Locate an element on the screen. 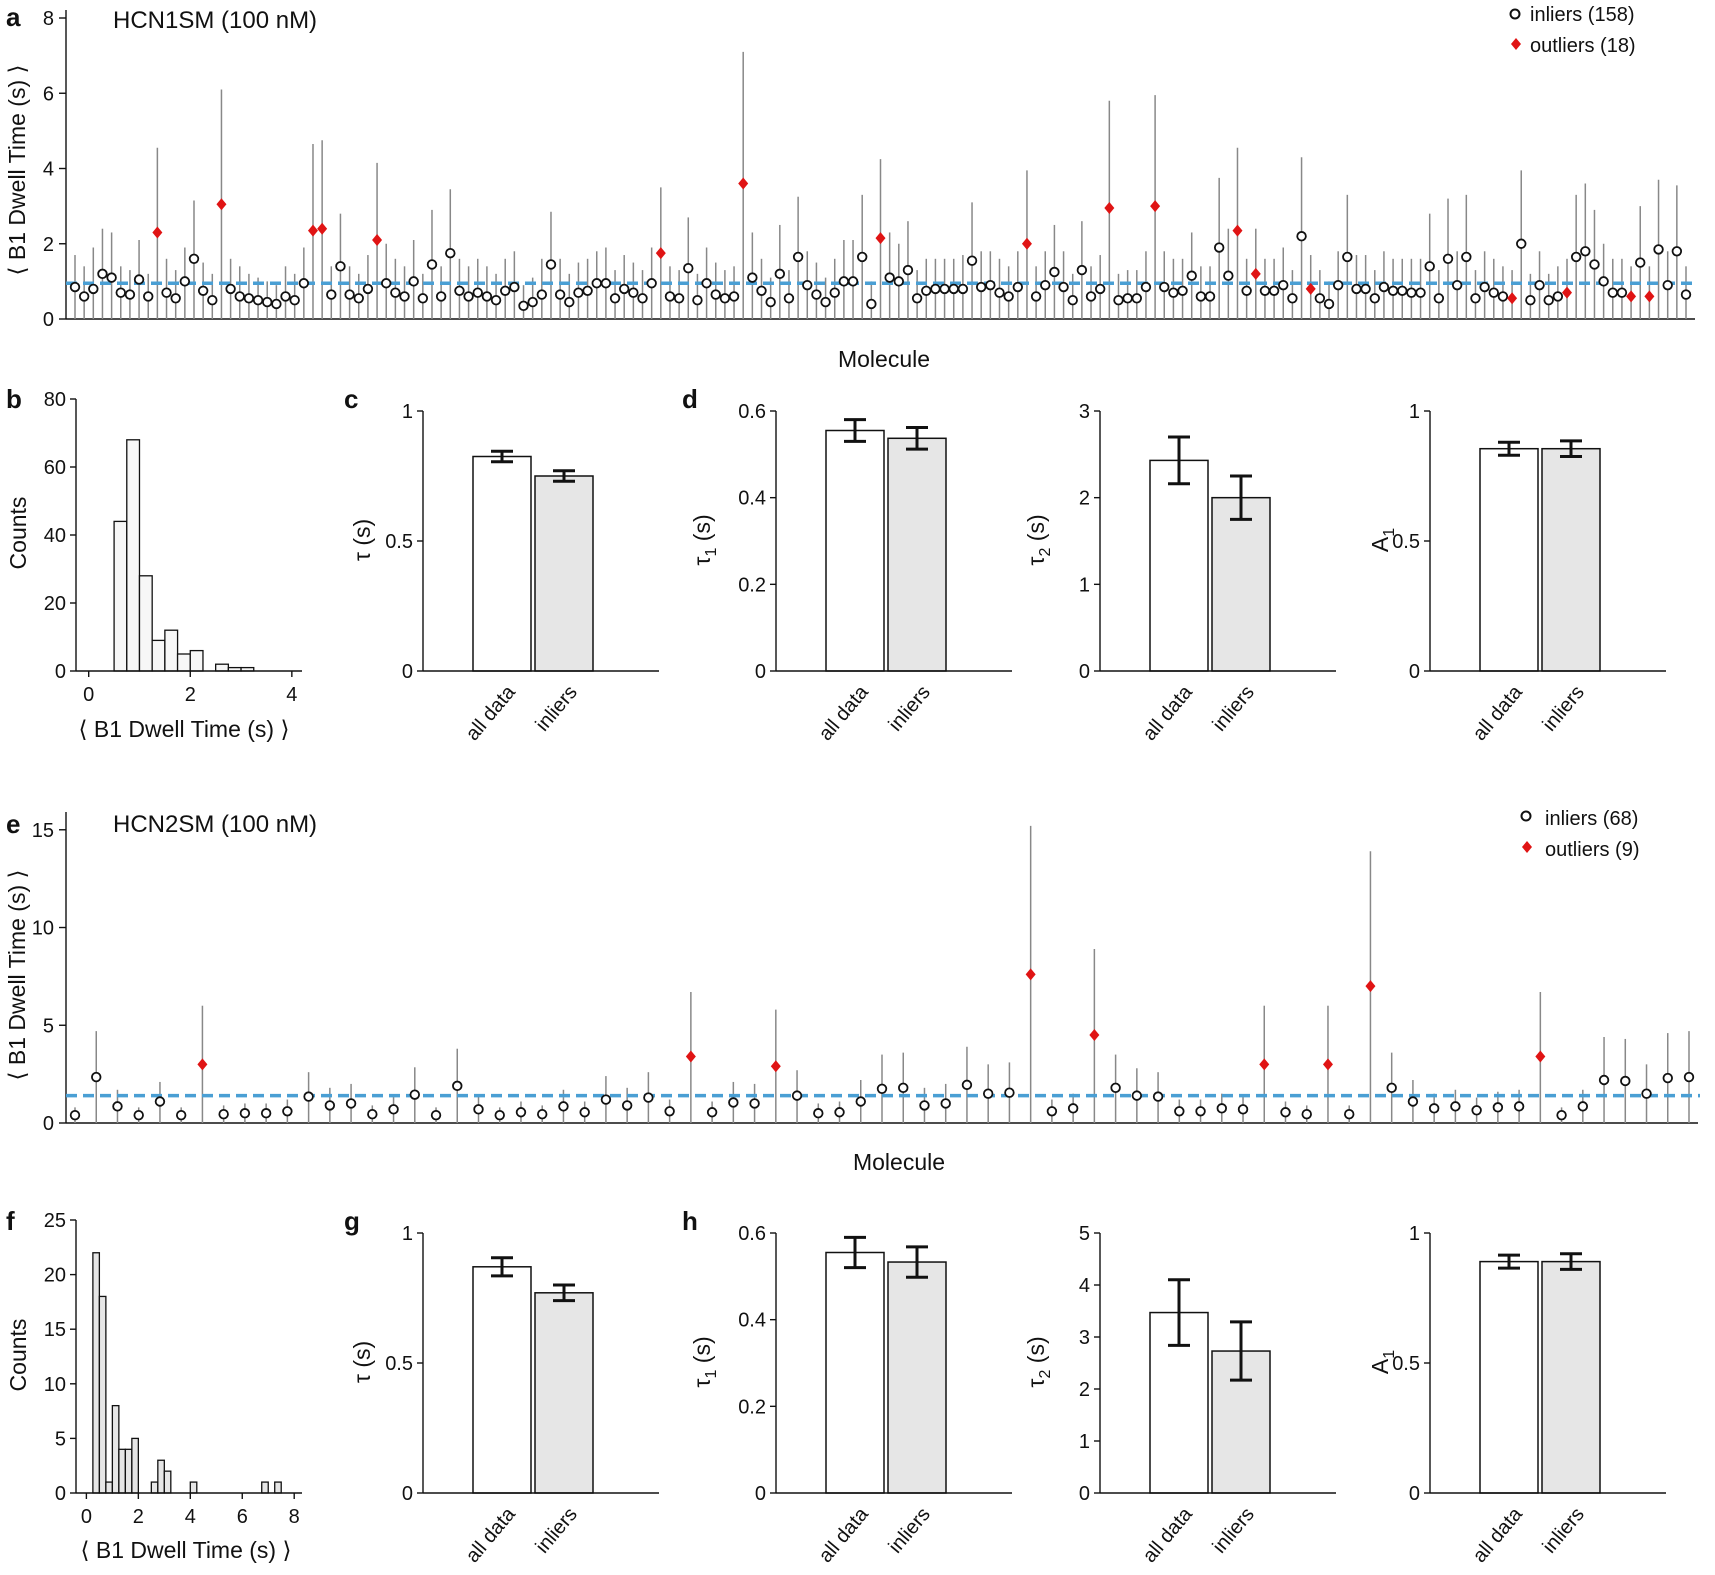  bar-inliers is located at coordinates (1571, 559).